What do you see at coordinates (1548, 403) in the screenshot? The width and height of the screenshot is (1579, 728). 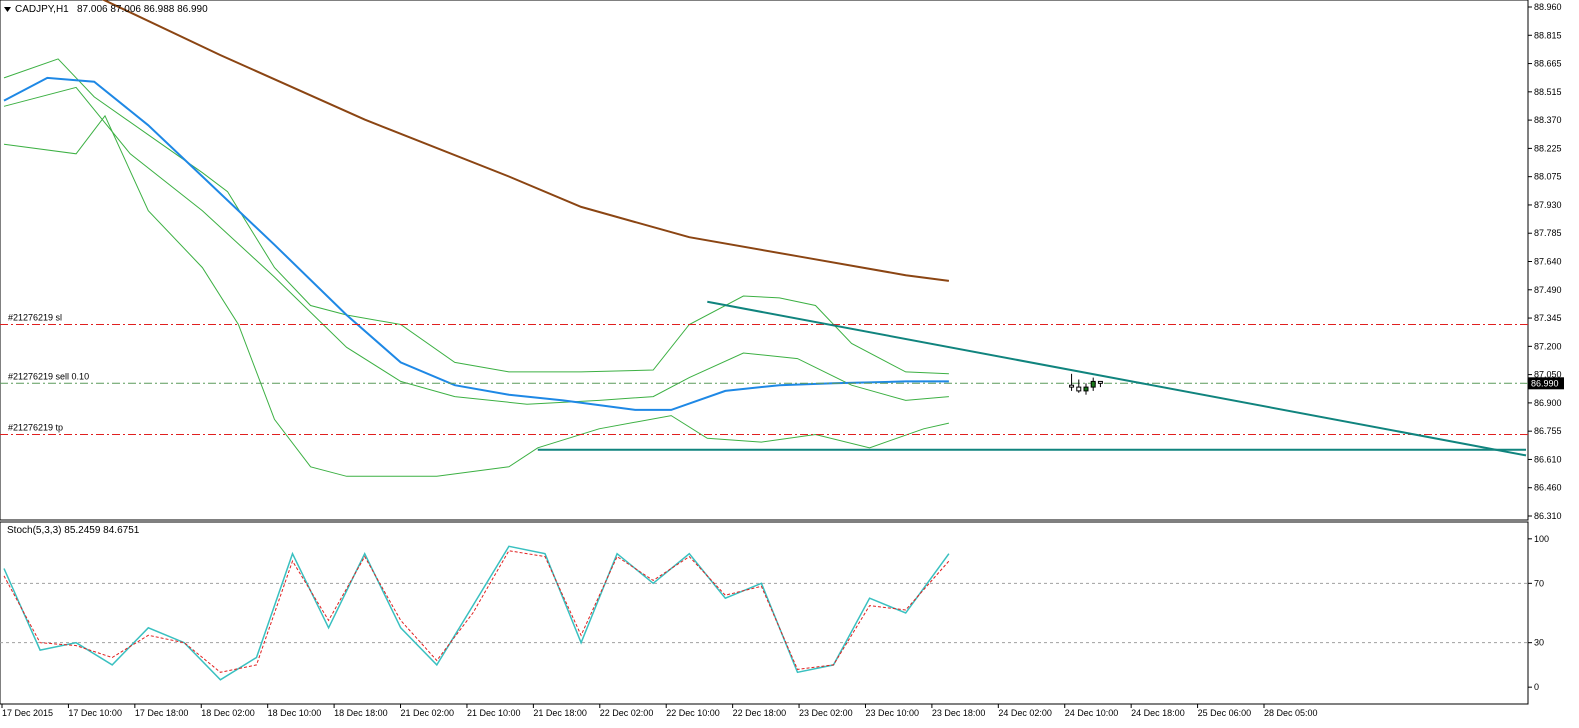 I see `y-tick-label: 86.900` at bounding box center [1548, 403].